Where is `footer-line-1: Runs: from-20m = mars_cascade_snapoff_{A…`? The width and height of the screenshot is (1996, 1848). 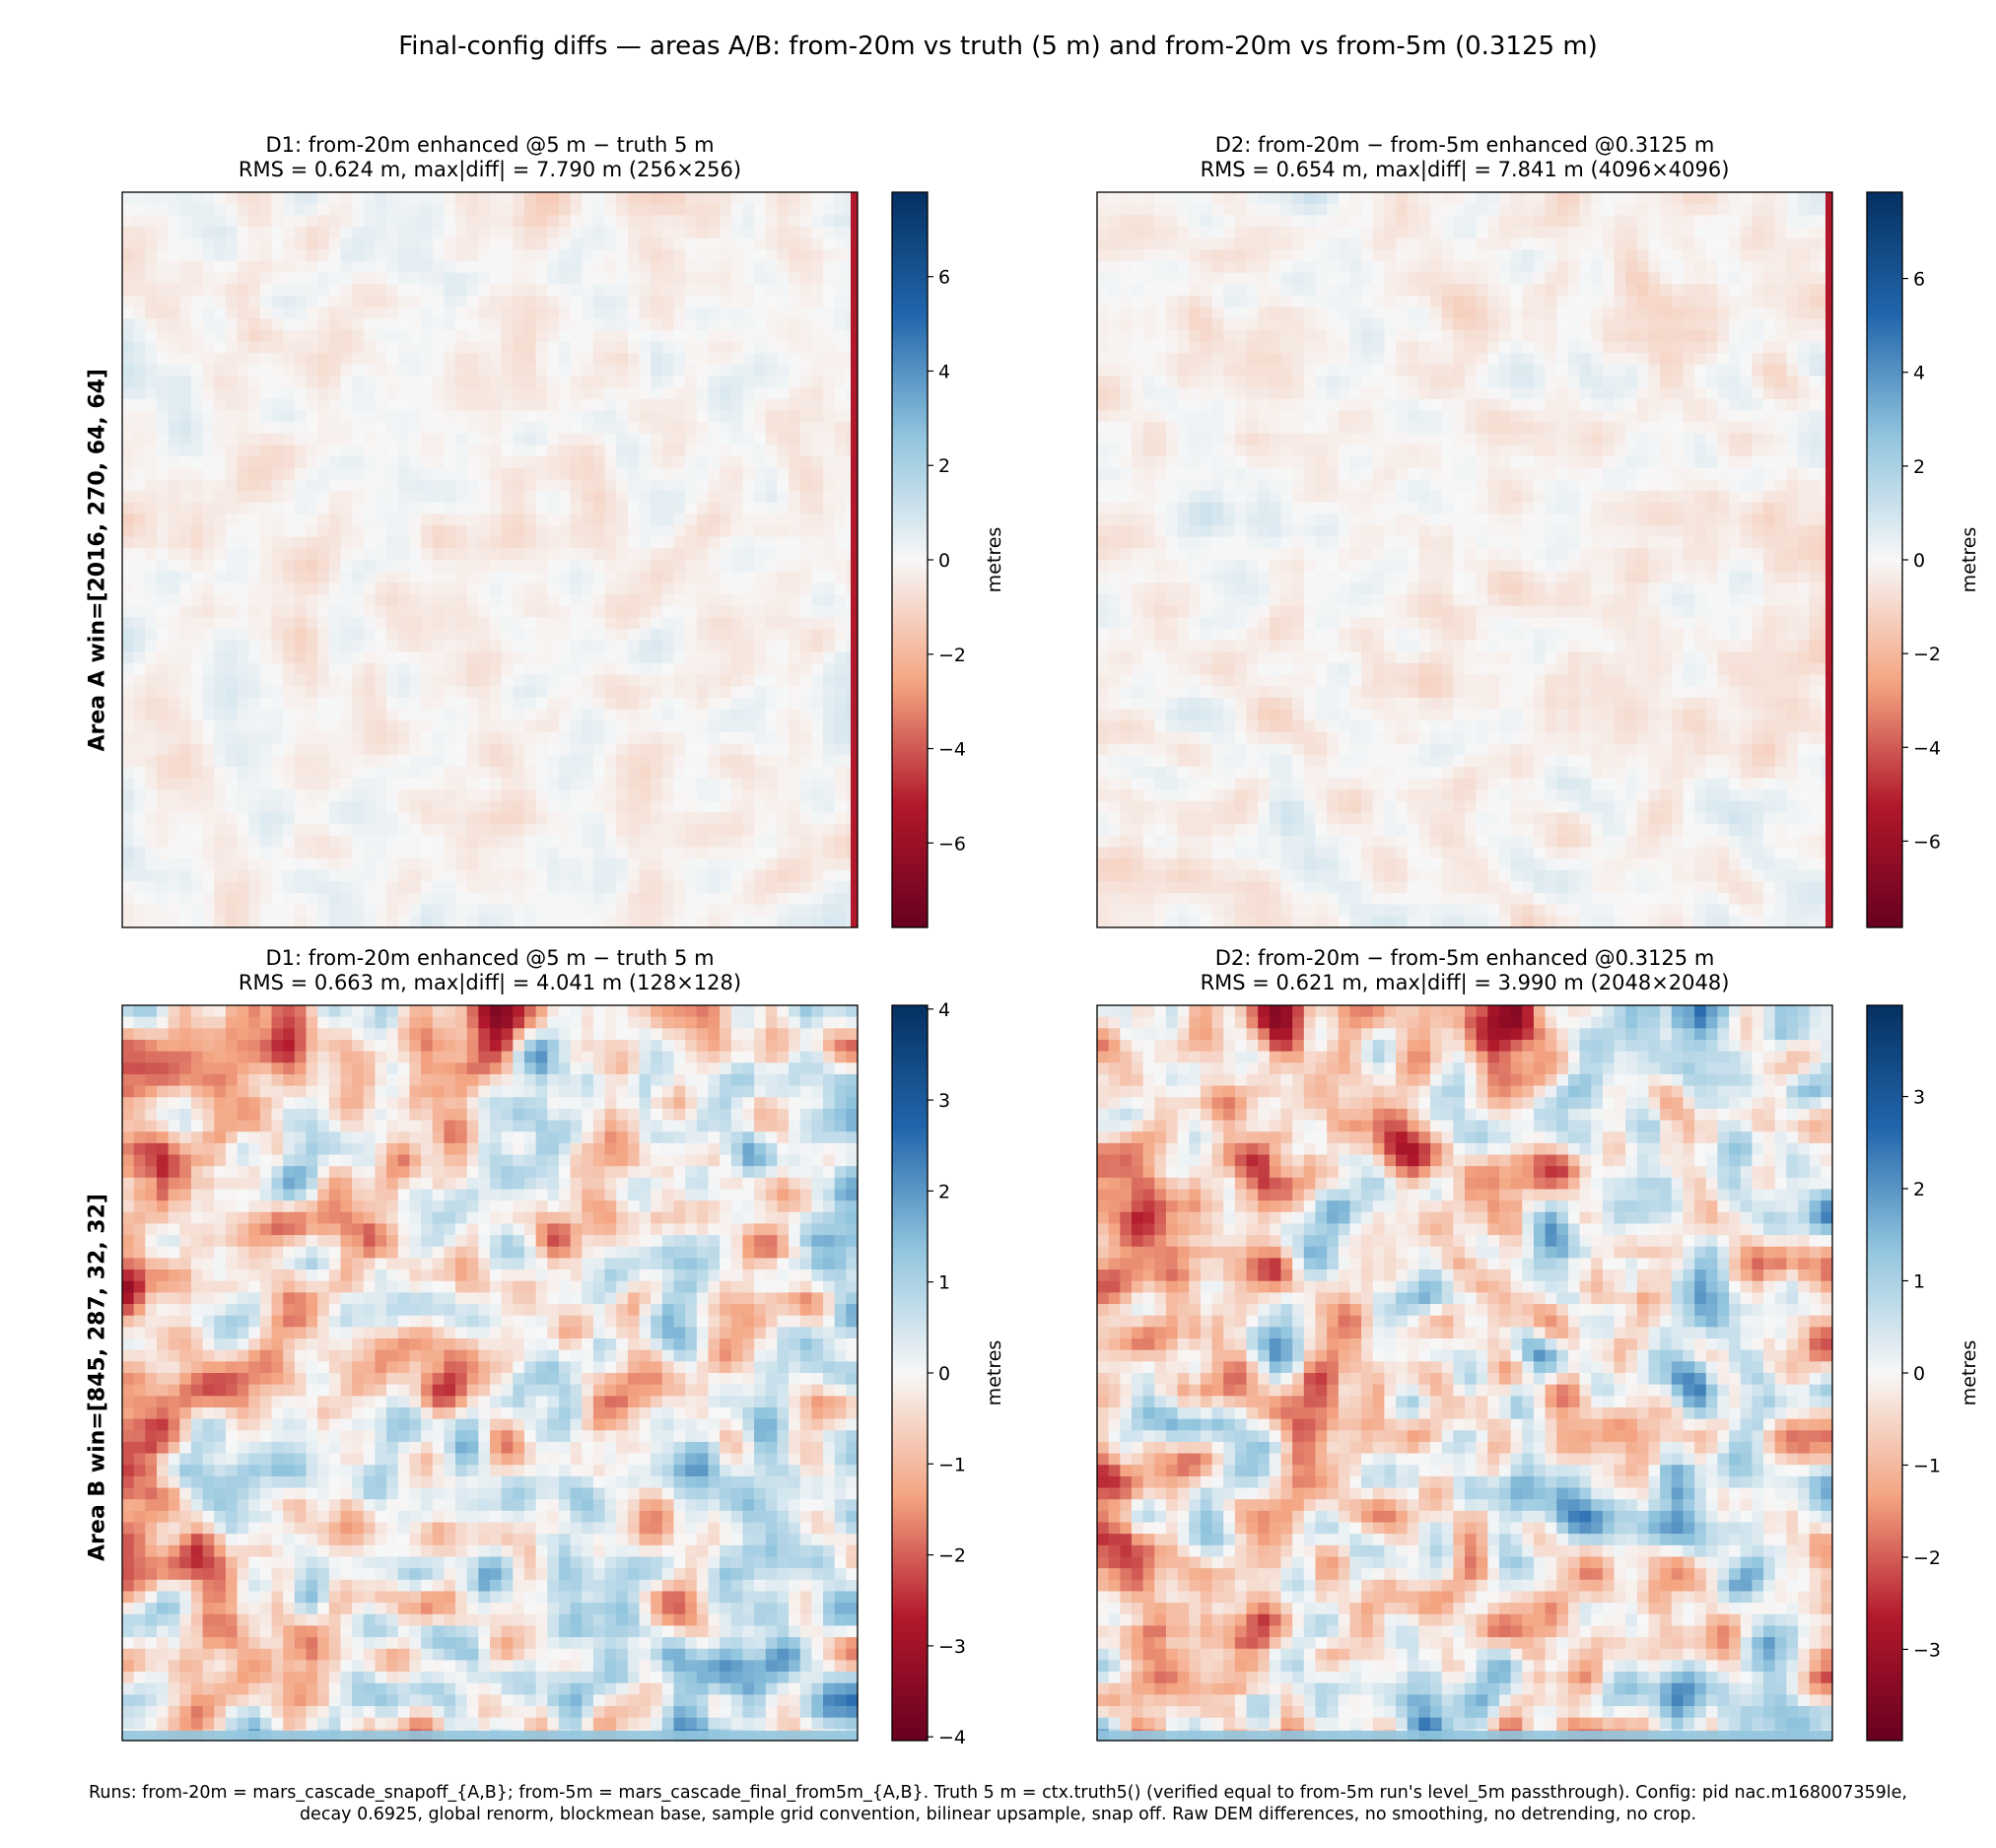 footer-line-1: Runs: from-20m = mars_cascade_snapoff_{A… is located at coordinates (998, 1793).